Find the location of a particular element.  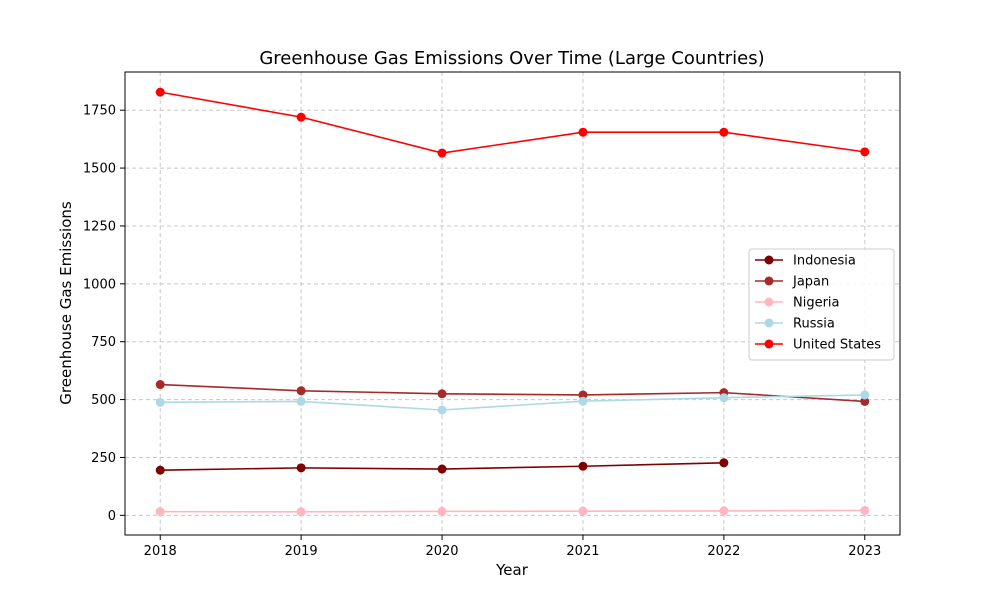

y-tick-label: 0 is located at coordinates (112, 516).